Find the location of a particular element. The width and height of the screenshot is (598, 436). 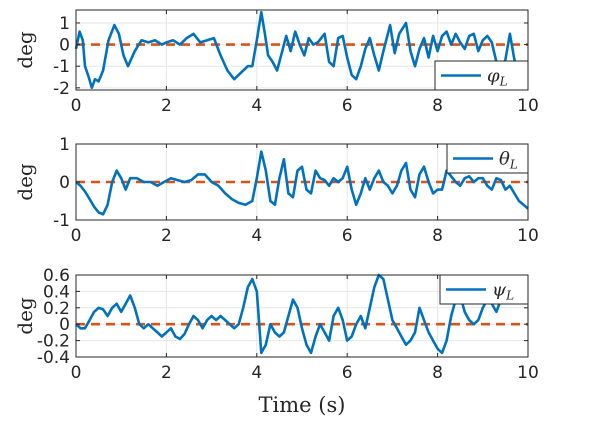

legend: ψL is located at coordinates (484, 289).